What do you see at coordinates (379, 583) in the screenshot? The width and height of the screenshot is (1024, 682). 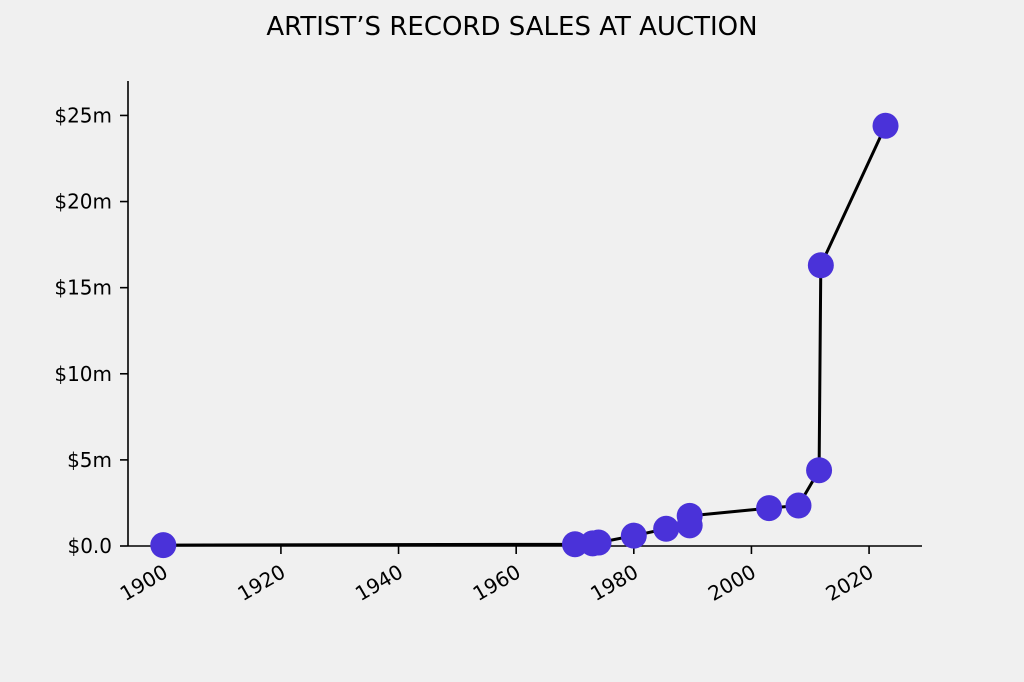 I see `x-tick-label: 1940` at bounding box center [379, 583].